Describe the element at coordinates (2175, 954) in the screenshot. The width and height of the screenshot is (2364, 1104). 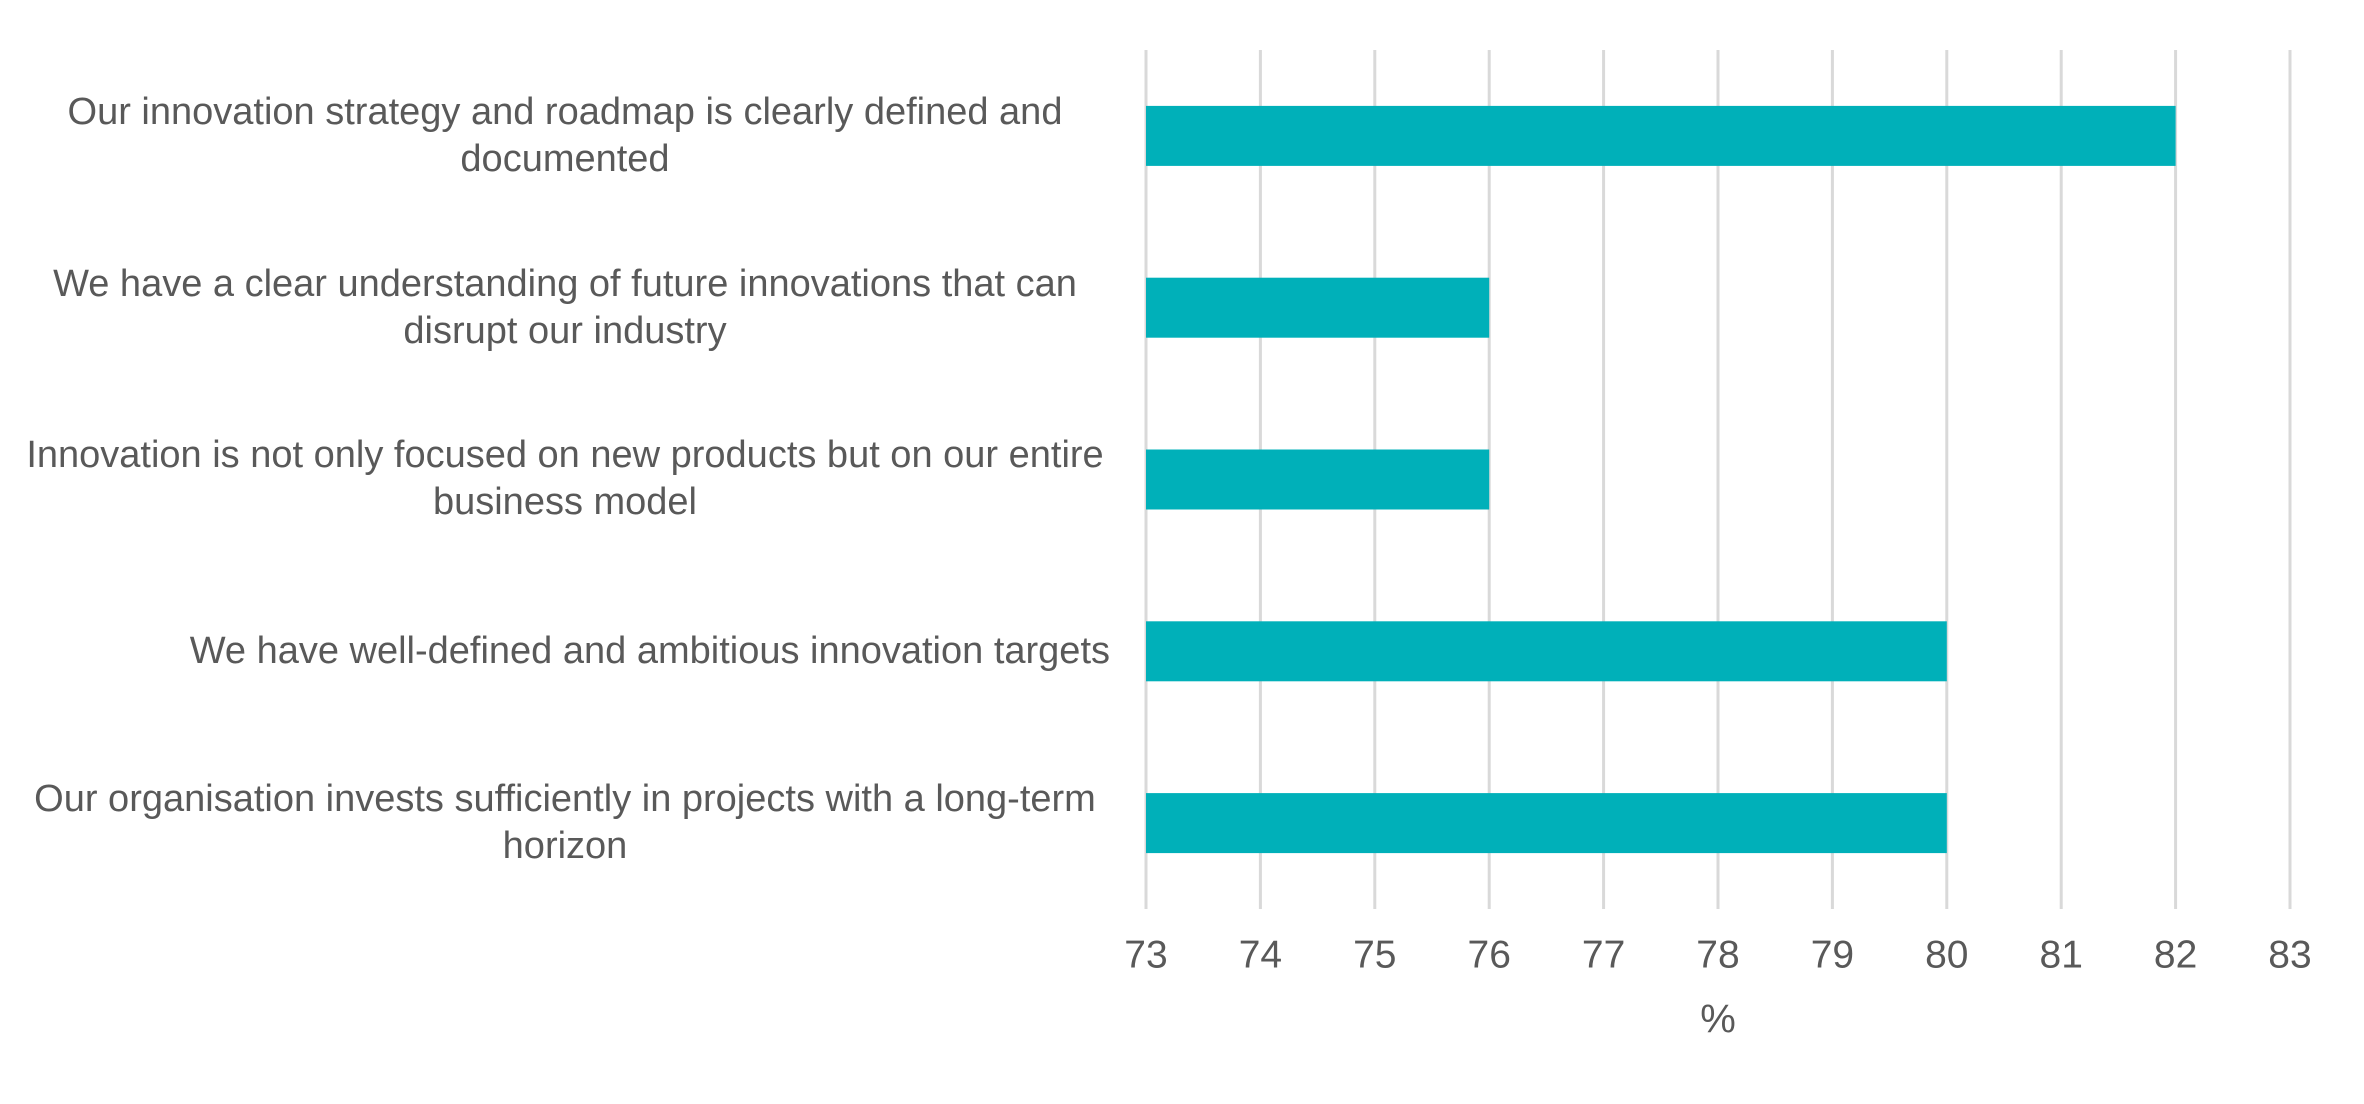
I see `x-tick-label: 82` at that location.